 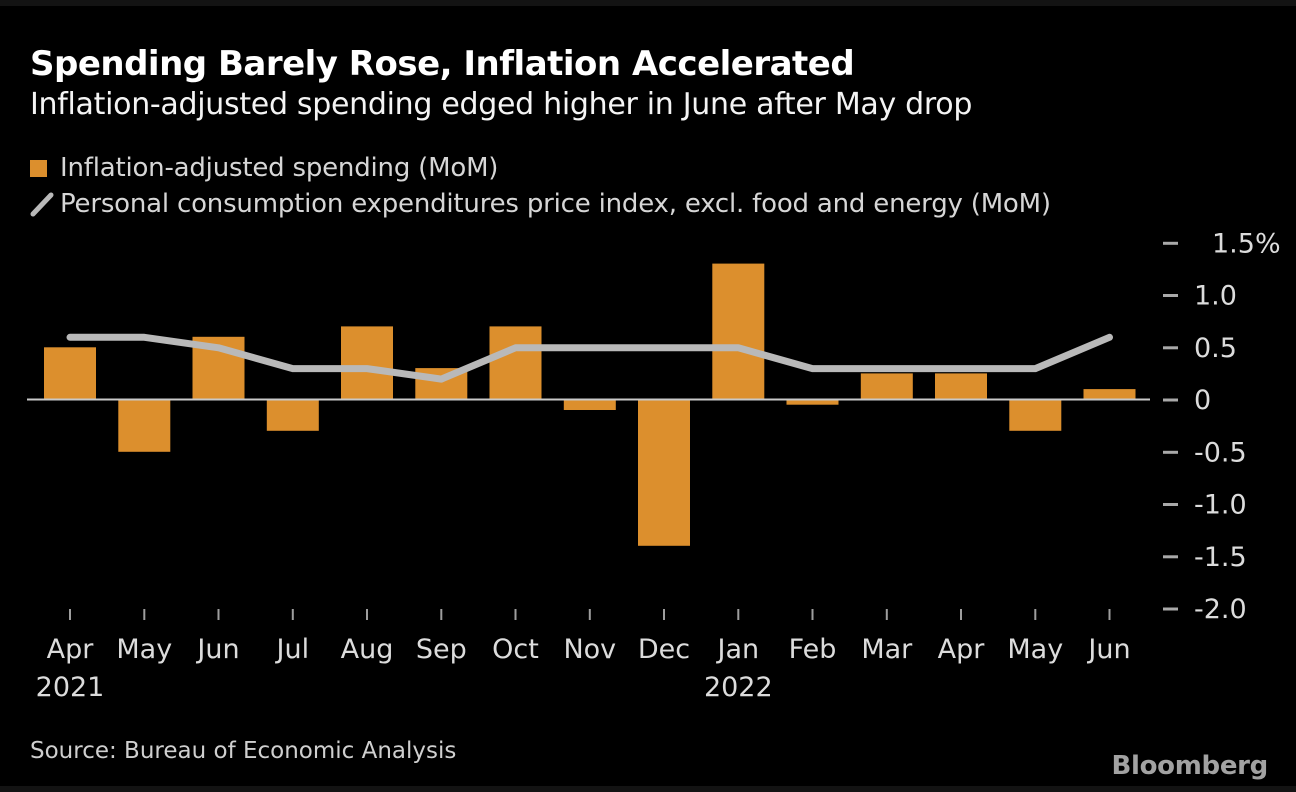 I want to click on x-label-mar-11: Mar, so click(x=887, y=649).